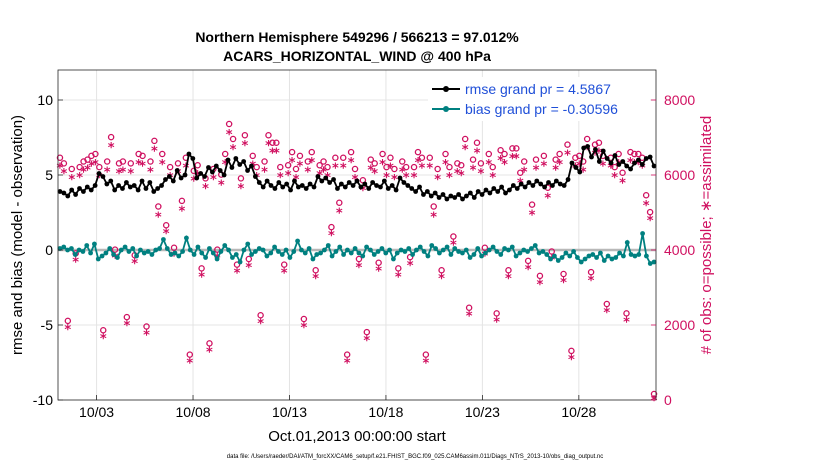 The width and height of the screenshot is (830, 470). What do you see at coordinates (96, 412) in the screenshot?
I see `x-tick-label: 10/03` at bounding box center [96, 412].